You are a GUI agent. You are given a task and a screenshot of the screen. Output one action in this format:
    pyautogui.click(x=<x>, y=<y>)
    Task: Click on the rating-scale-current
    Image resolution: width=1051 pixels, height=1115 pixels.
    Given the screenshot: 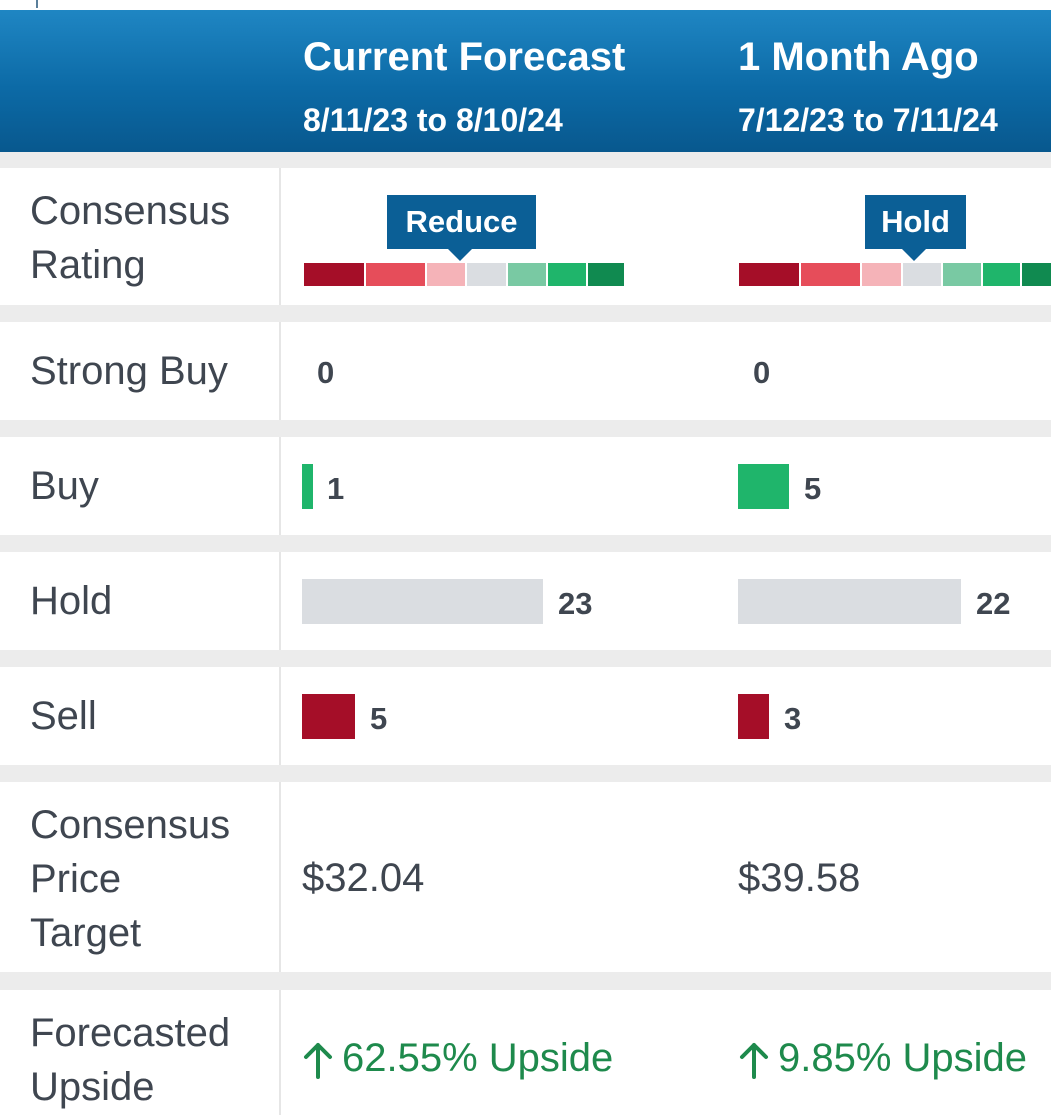 What is the action you would take?
    pyautogui.click(x=464, y=274)
    